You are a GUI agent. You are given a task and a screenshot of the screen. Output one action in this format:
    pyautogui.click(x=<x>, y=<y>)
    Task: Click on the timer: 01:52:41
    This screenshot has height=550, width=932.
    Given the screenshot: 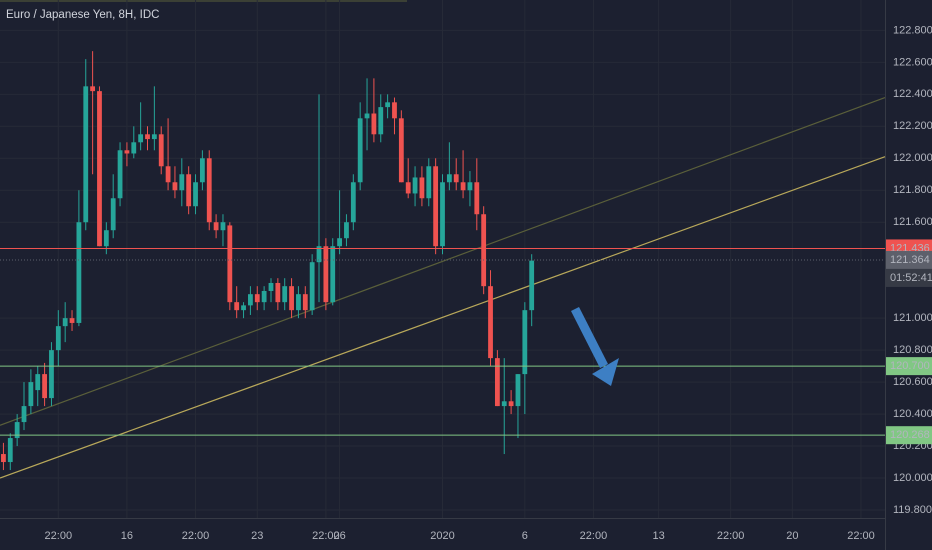 What is the action you would take?
    pyautogui.click(x=911, y=278)
    